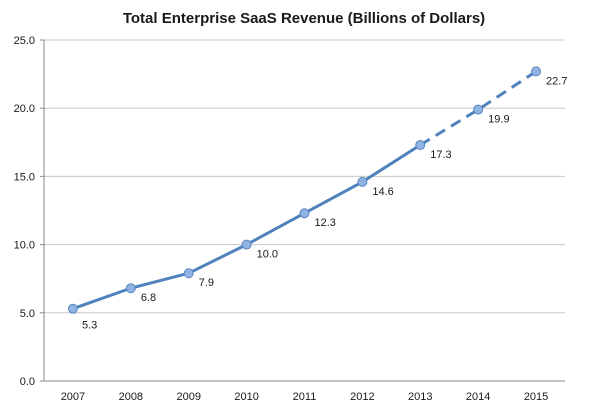  I want to click on data-label: 14.6, so click(382, 192).